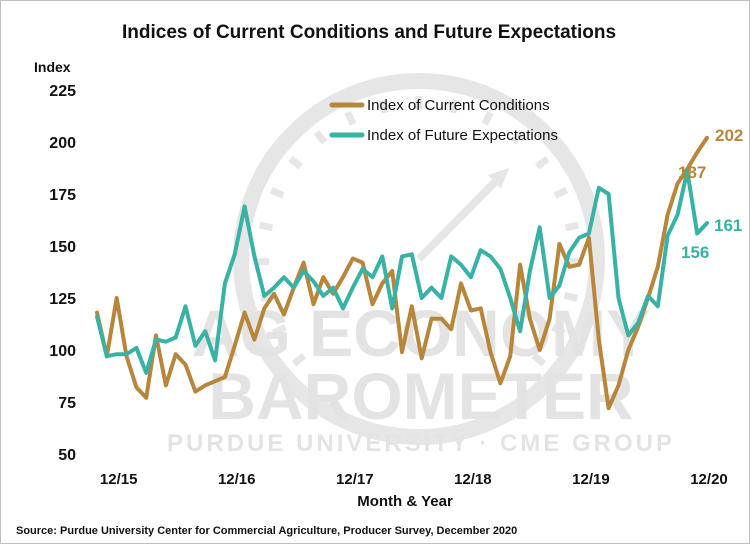 This screenshot has height=544, width=750. What do you see at coordinates (498, 178) in the screenshot?
I see `gauge-needle-head` at bounding box center [498, 178].